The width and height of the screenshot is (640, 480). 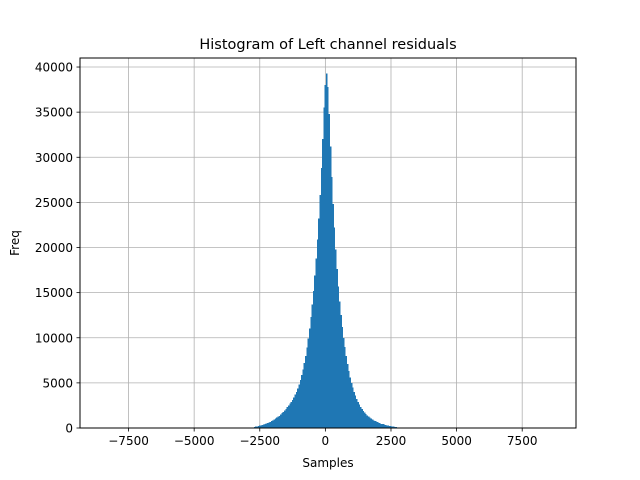 I want to click on x-axis-label: Samples, so click(x=327, y=463).